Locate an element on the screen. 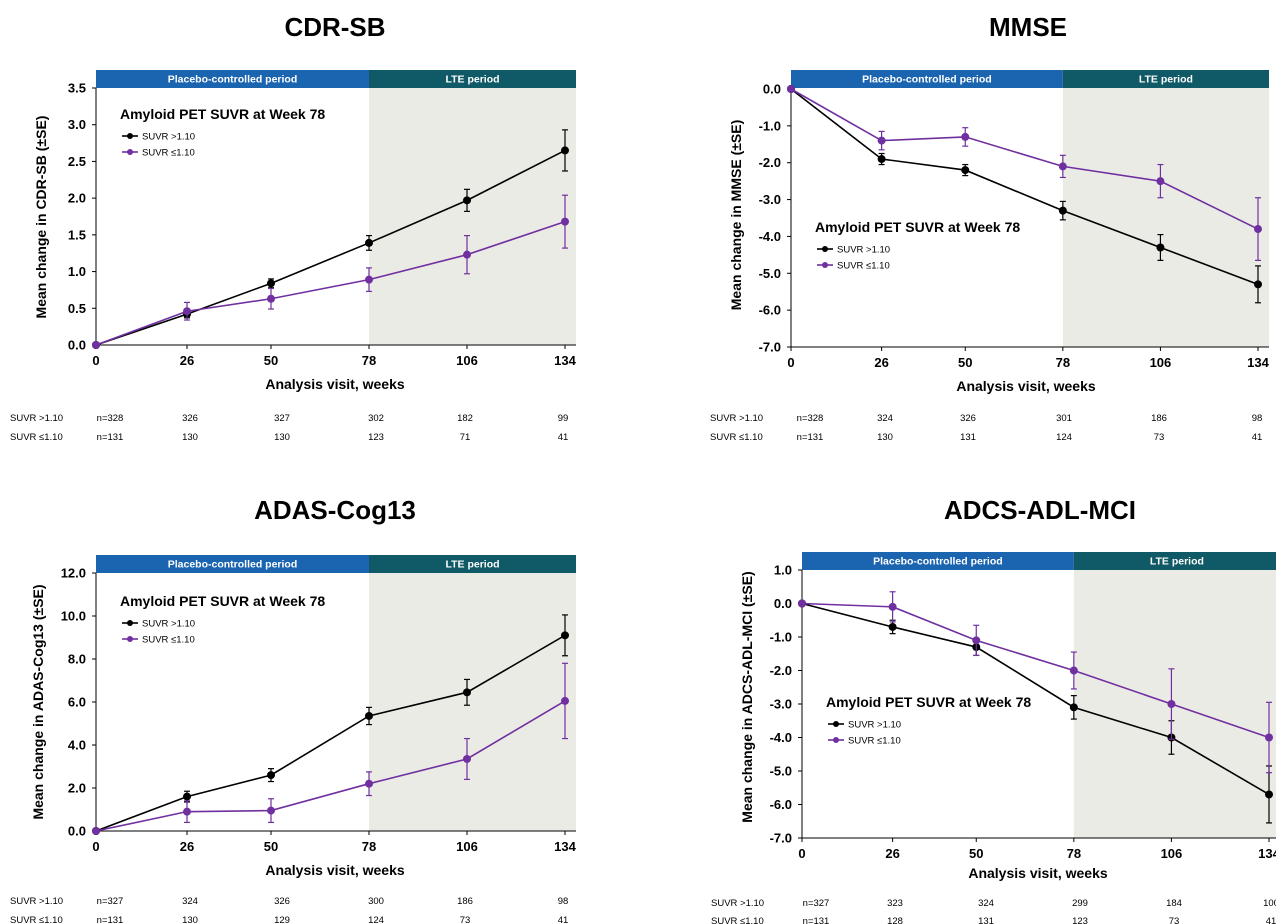  x-tick-label: 50 is located at coordinates (271, 360).